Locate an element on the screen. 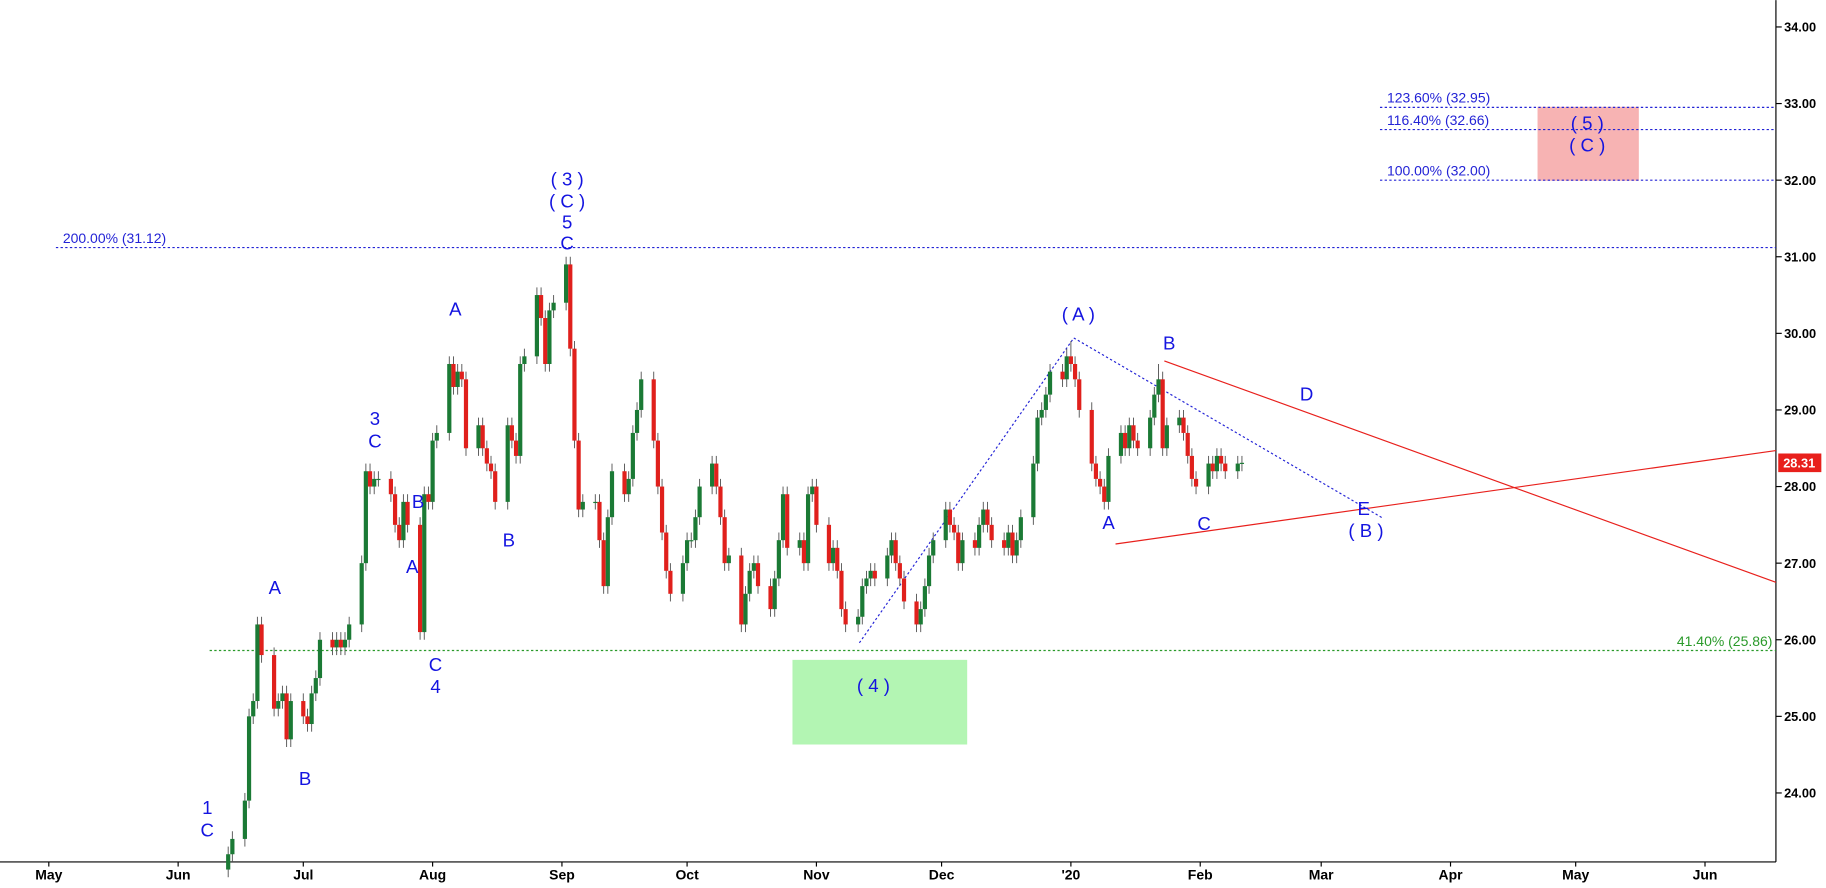 The height and width of the screenshot is (888, 1826). wave-label: ( B ) is located at coordinates (1365, 530).